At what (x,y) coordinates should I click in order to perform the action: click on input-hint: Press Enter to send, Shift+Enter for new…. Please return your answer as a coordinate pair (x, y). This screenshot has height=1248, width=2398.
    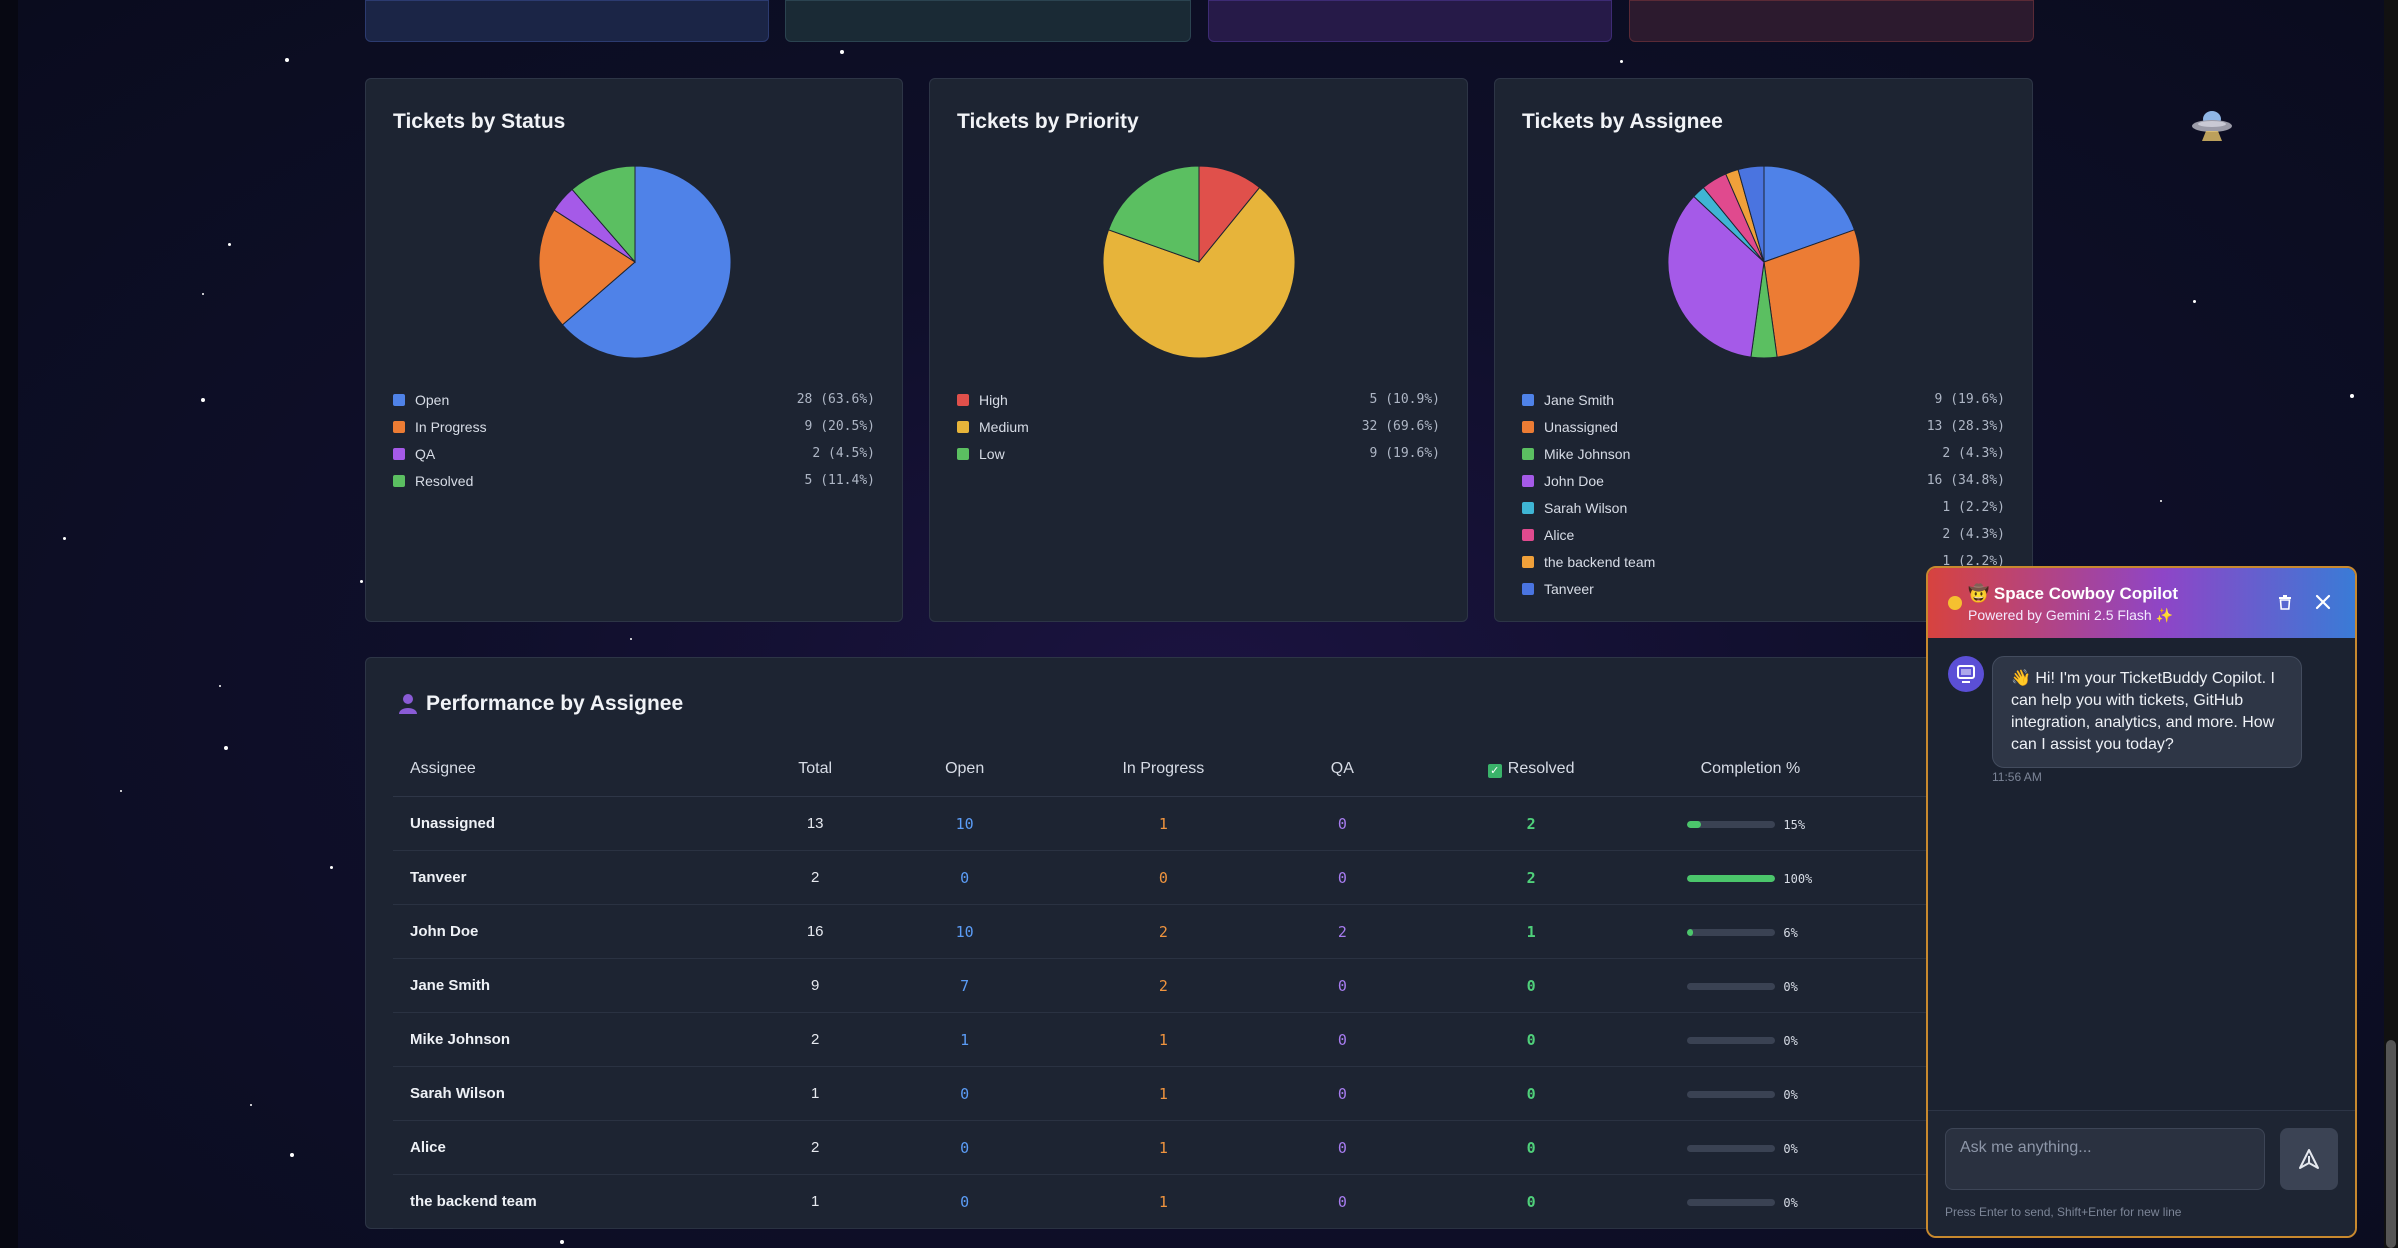
    Looking at the image, I should click on (2063, 1212).